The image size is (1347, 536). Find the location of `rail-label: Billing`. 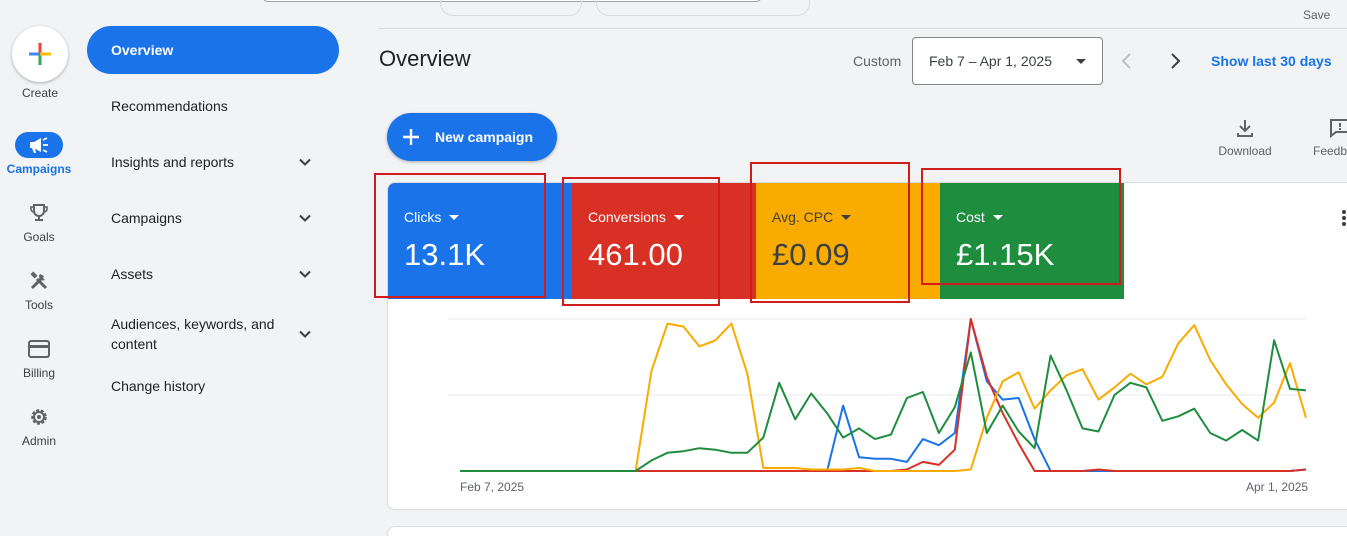

rail-label: Billing is located at coordinates (38, 373).